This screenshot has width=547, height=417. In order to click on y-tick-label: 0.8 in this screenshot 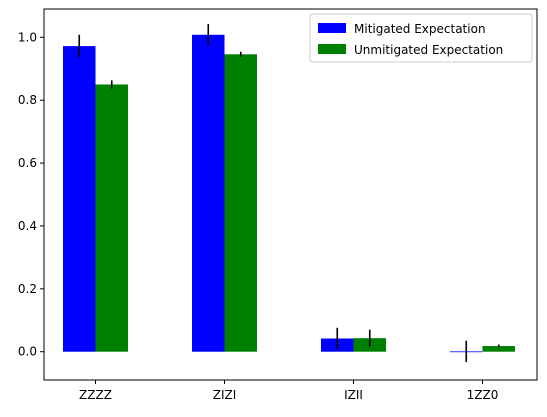, I will do `click(27, 100)`.